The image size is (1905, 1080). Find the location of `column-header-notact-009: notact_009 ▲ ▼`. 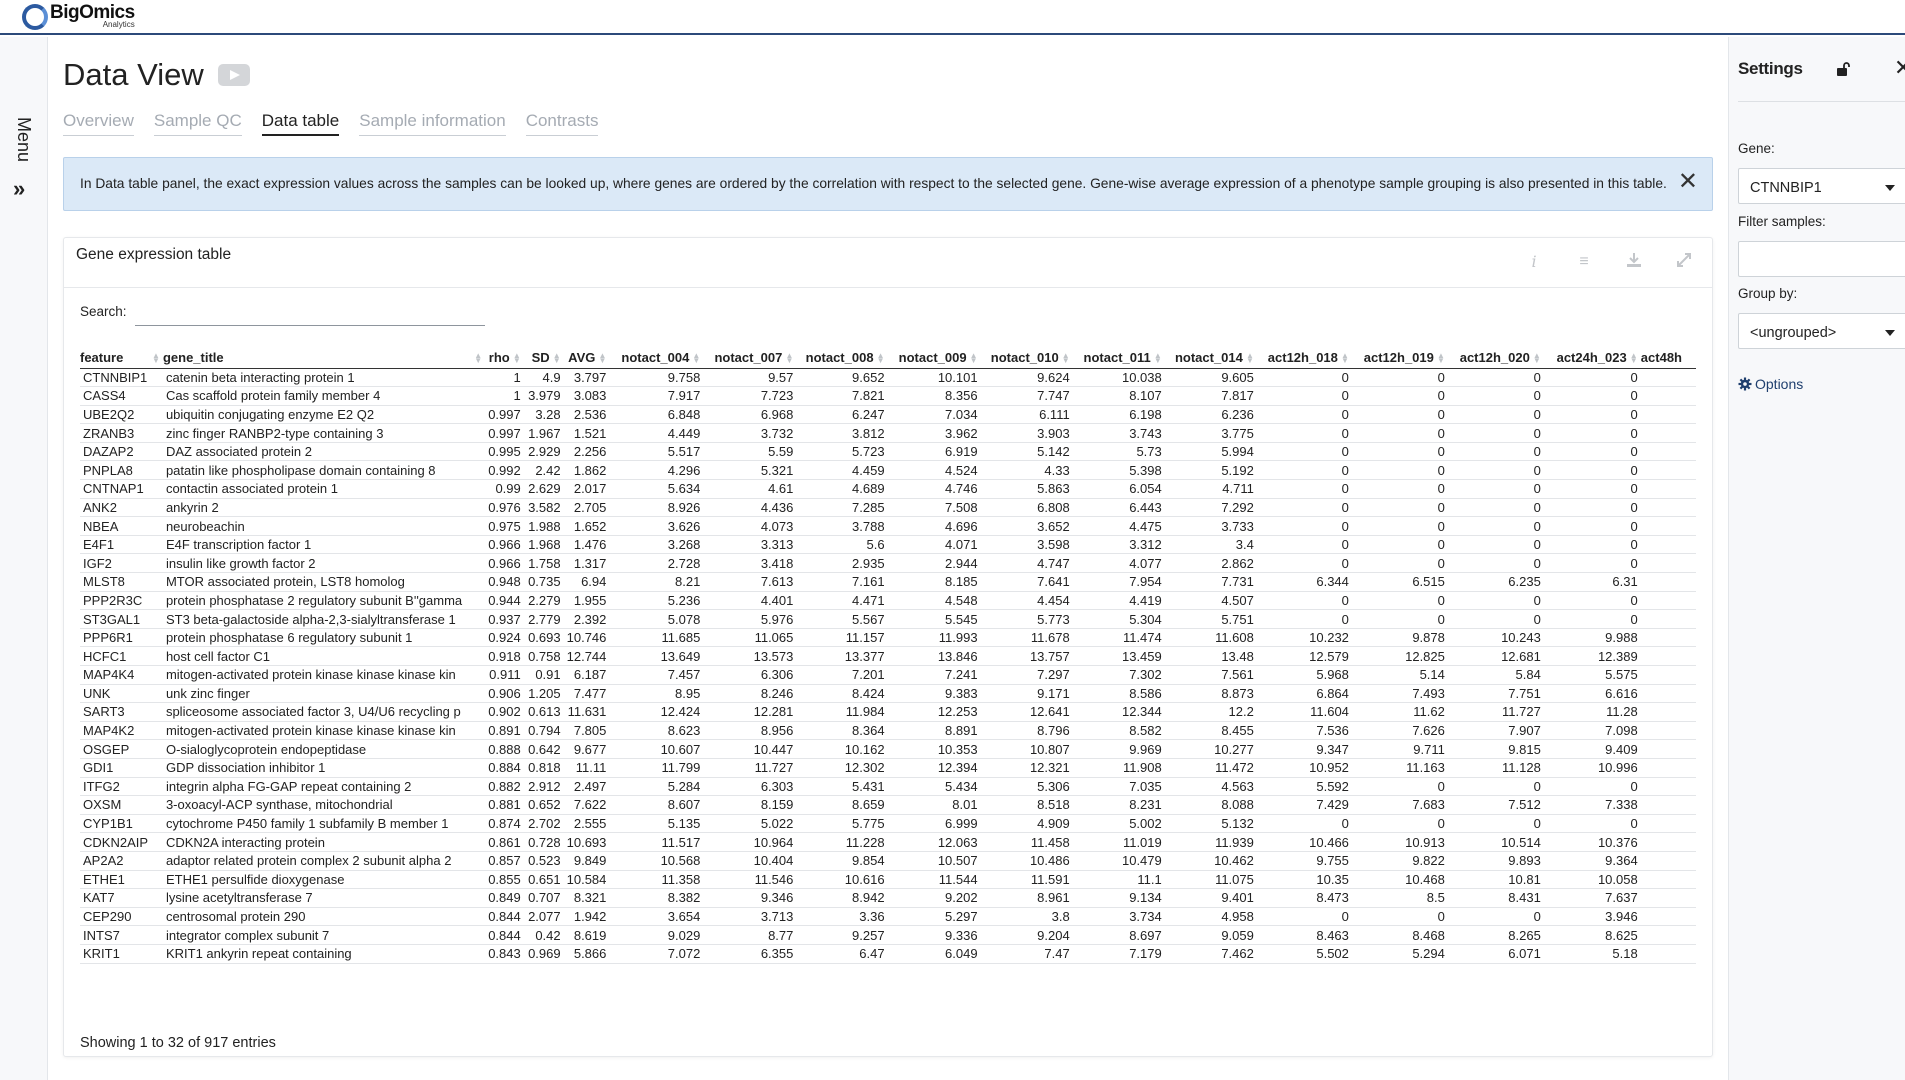

column-header-notact-009: notact_009 ▲ ▼ is located at coordinates (934, 358).